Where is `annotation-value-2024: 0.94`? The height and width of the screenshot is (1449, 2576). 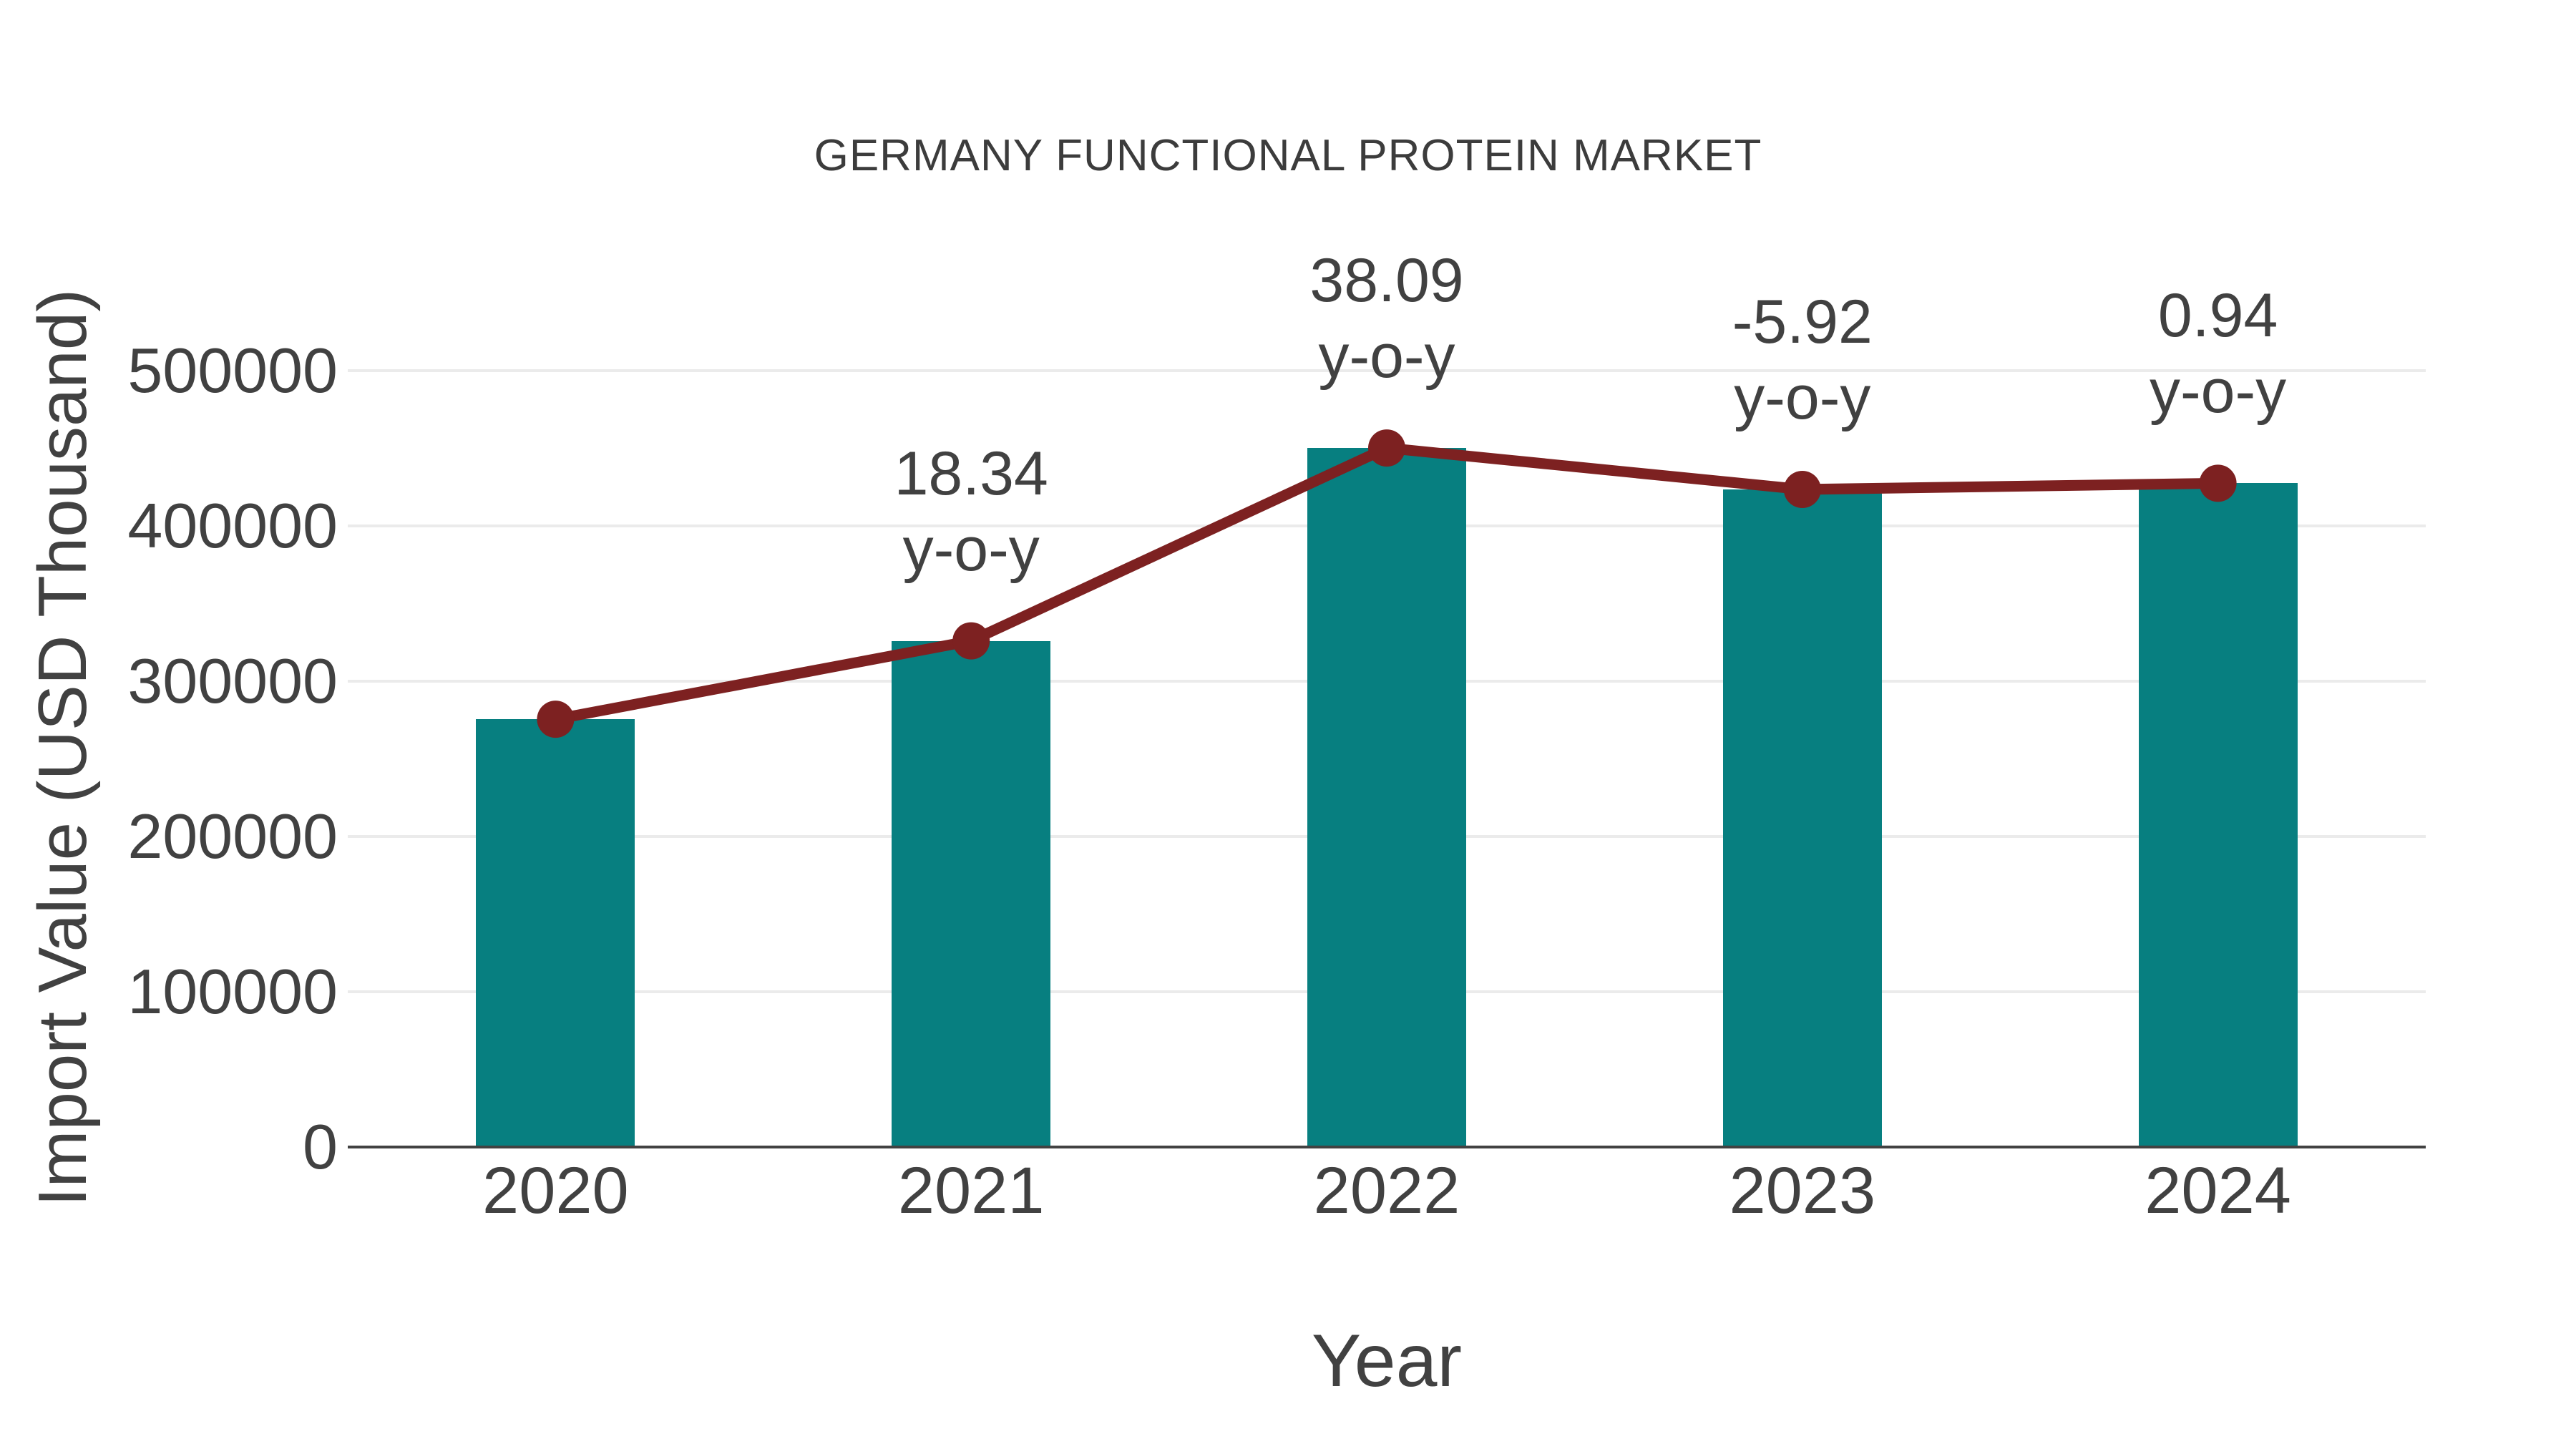 annotation-value-2024: 0.94 is located at coordinates (2217, 316).